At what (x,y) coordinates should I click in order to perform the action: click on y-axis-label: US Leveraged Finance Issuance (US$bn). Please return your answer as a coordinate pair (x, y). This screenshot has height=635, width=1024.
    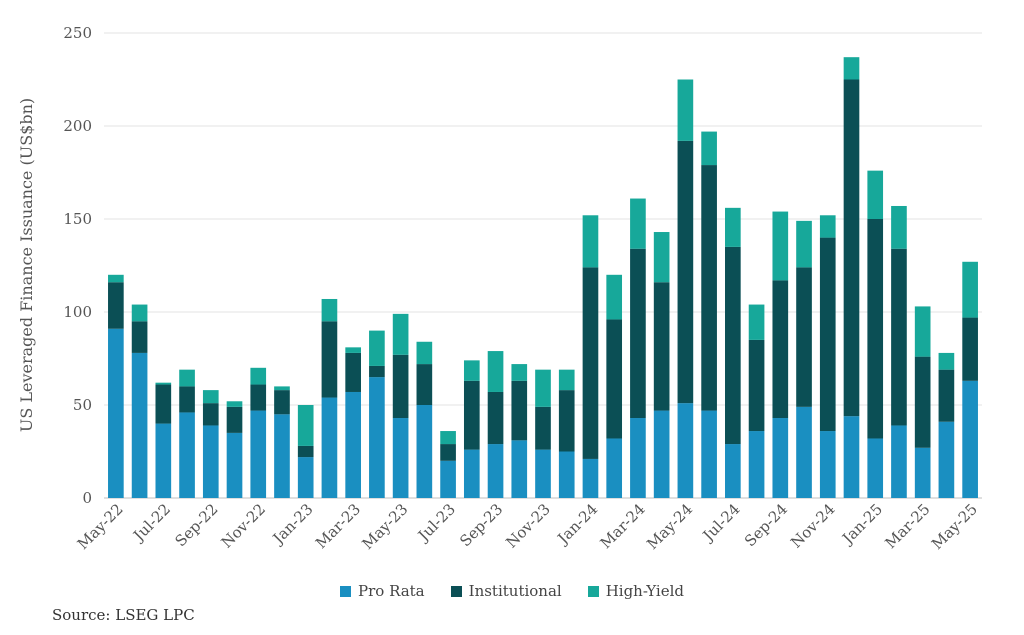
    Looking at the image, I should click on (26, 265).